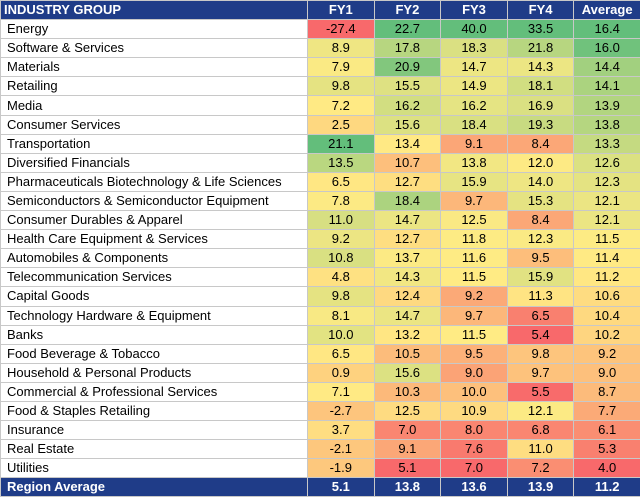 This screenshot has width=640, height=497. What do you see at coordinates (341, 239) in the screenshot?
I see `heat-cell-fy1: 9.2` at bounding box center [341, 239].